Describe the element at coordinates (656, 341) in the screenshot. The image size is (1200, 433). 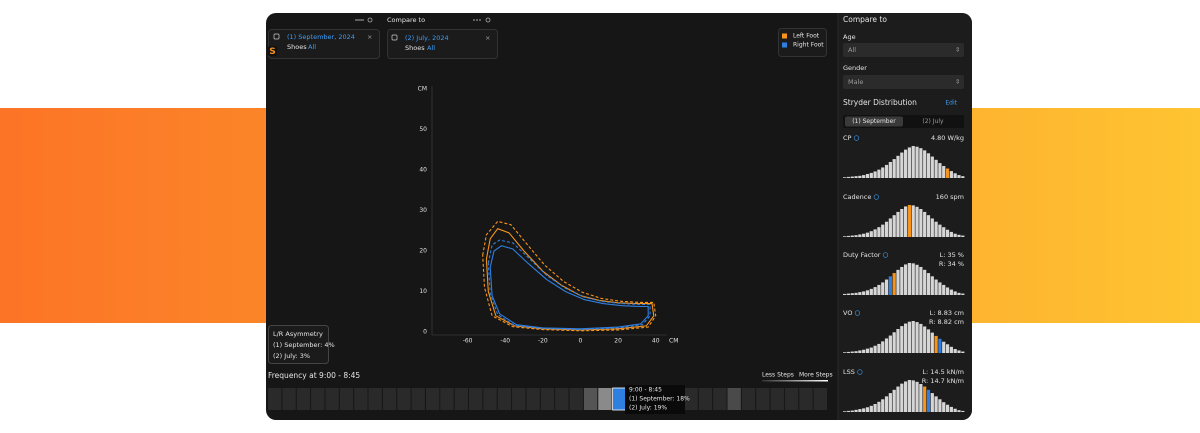
I see `x-tick-label: 40` at that location.